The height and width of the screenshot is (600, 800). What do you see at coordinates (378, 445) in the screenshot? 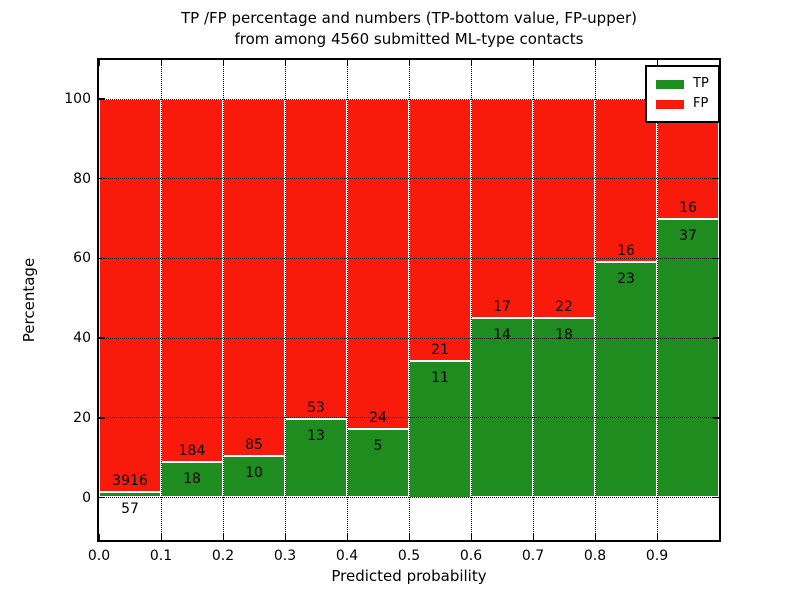
I see `tp-count-label: 5` at bounding box center [378, 445].